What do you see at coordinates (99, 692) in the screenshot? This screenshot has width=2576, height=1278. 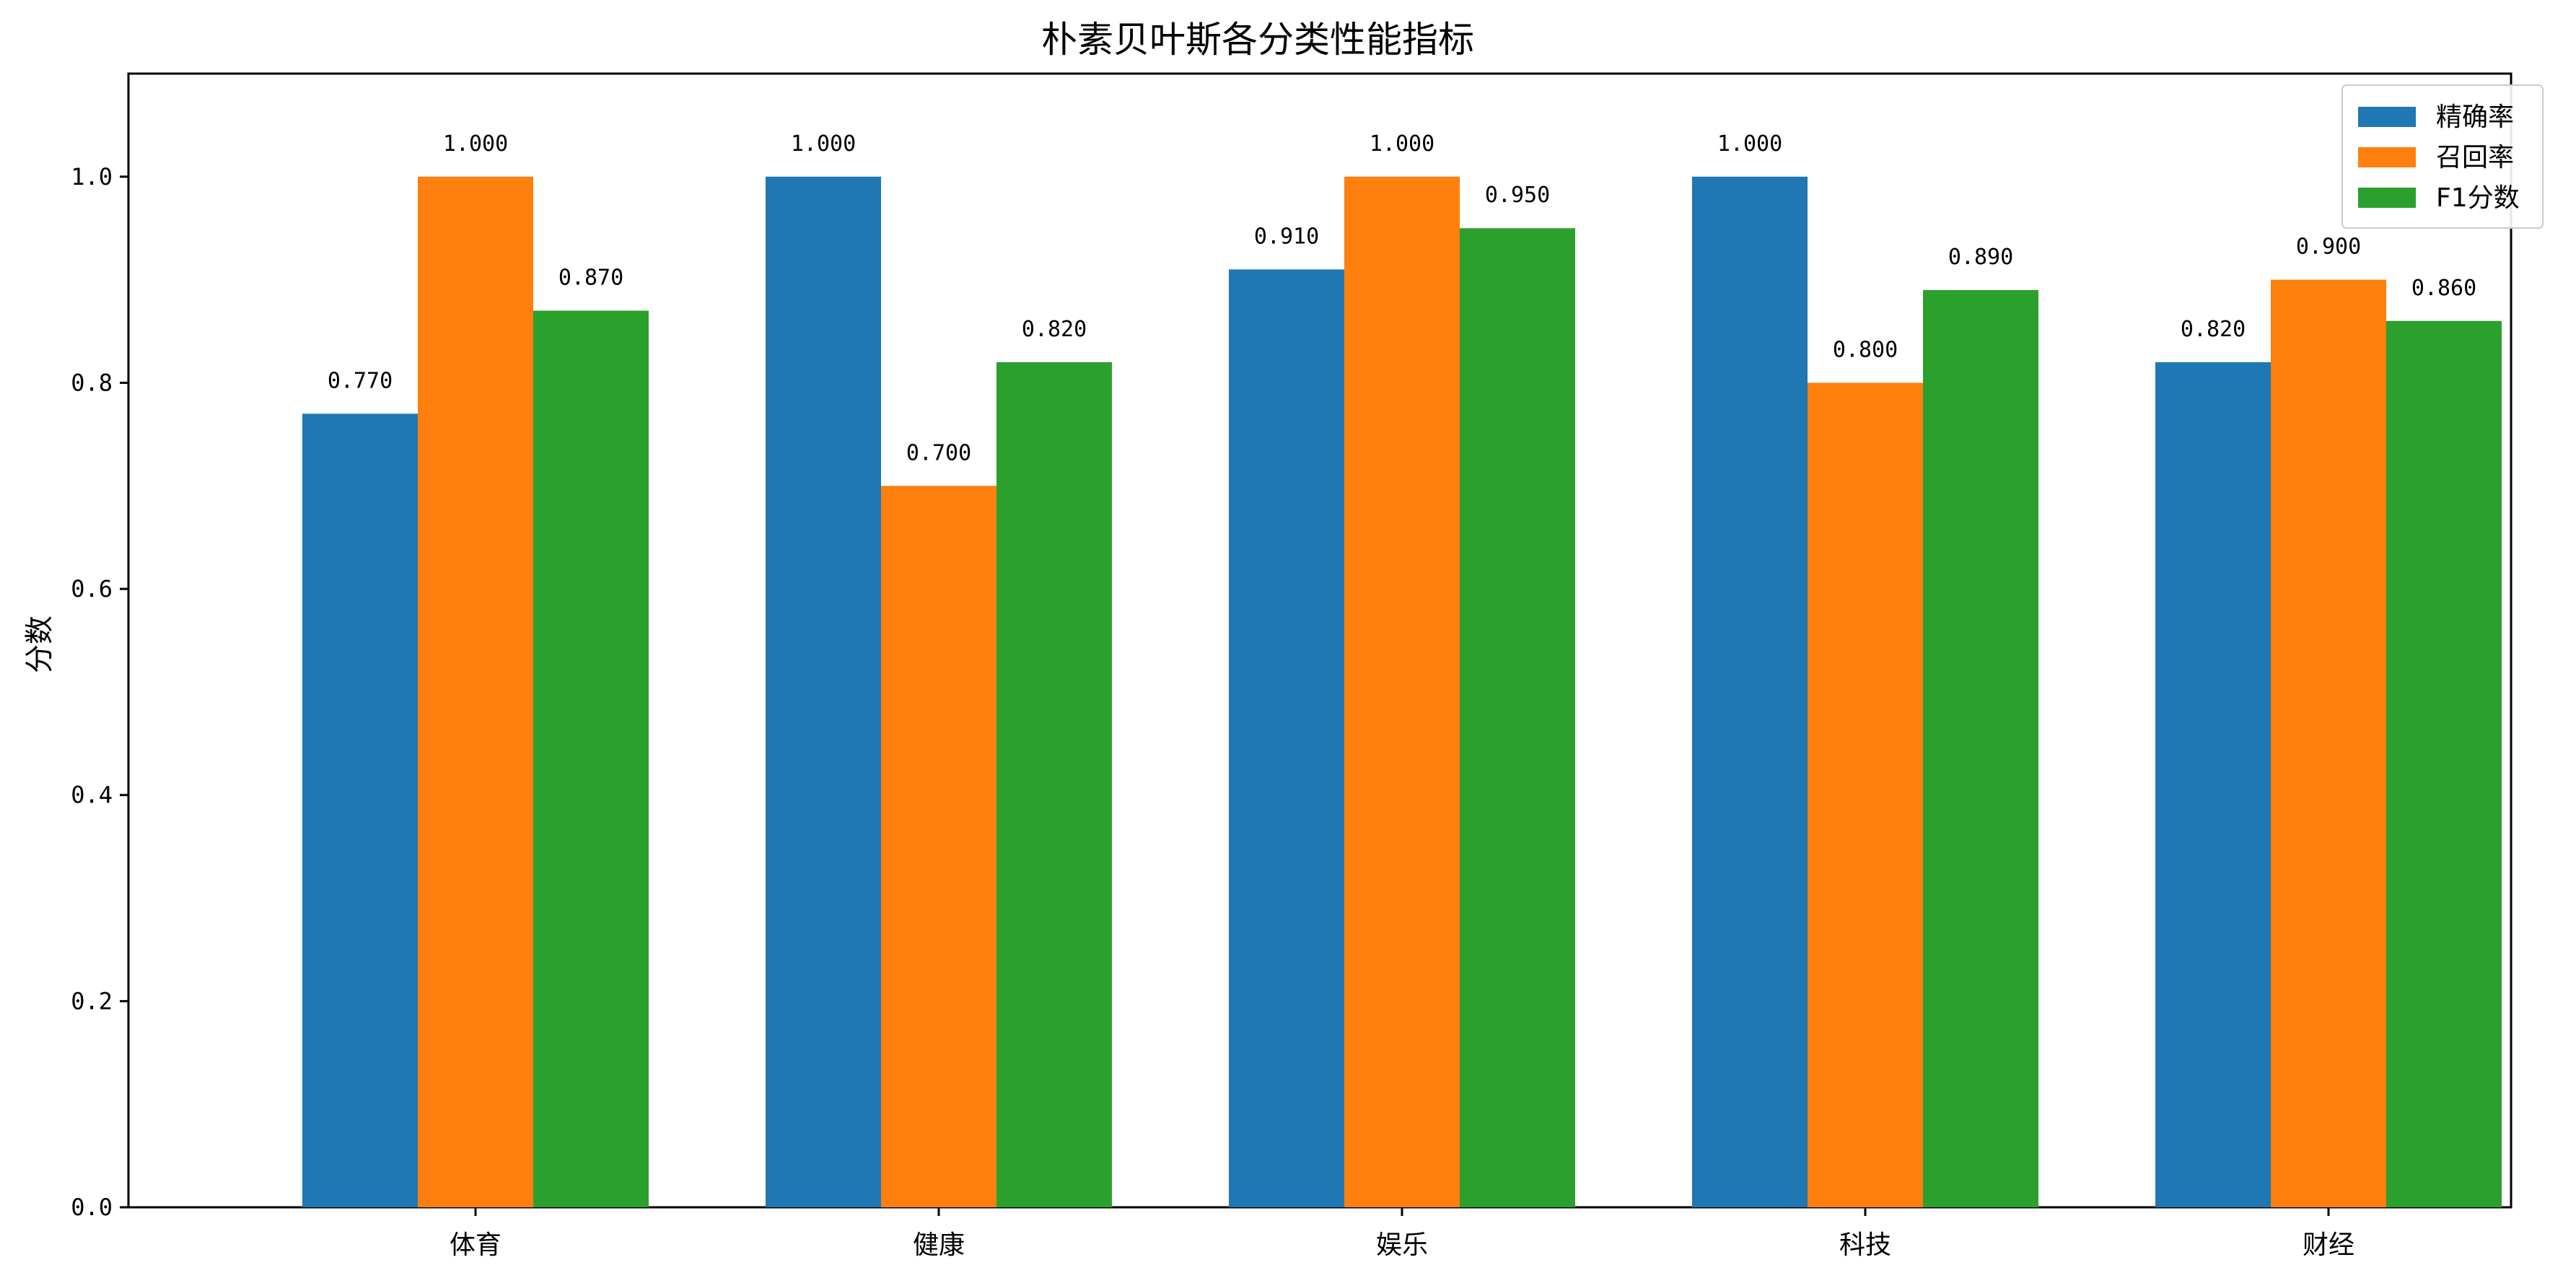 I see `y-axis: 0.0 0.2 0.4 0.6 0.8 1.0` at bounding box center [99, 692].